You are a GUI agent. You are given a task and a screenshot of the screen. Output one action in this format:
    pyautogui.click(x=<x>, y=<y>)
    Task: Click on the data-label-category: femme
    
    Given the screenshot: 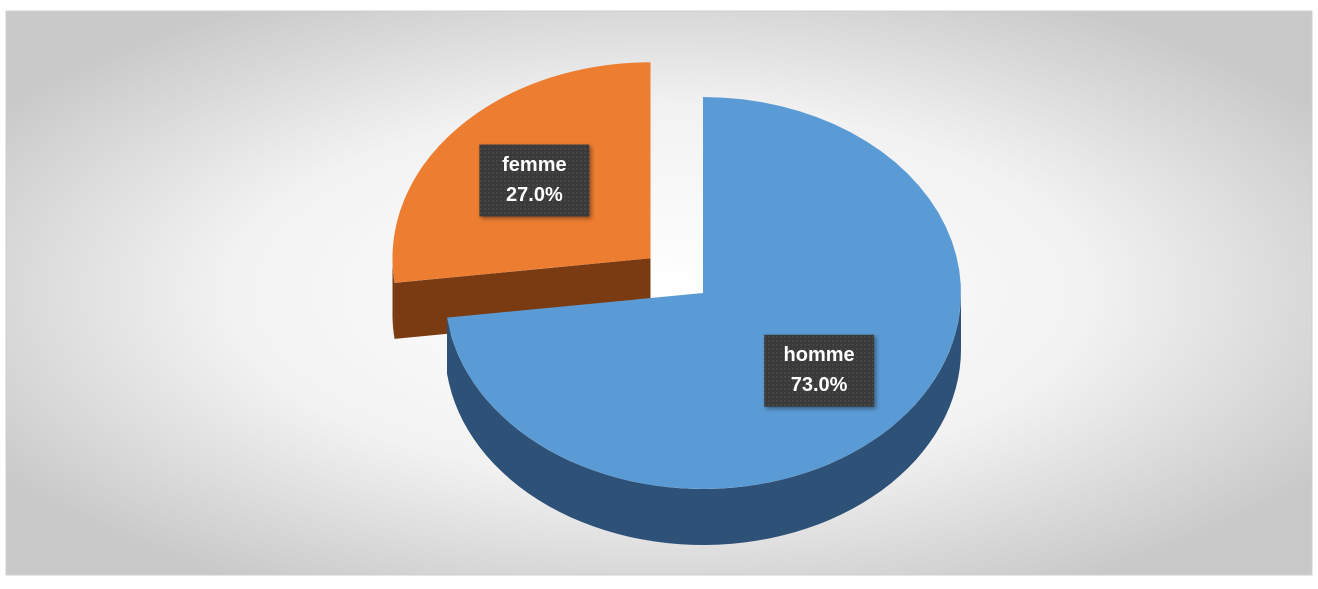 What is the action you would take?
    pyautogui.click(x=534, y=165)
    